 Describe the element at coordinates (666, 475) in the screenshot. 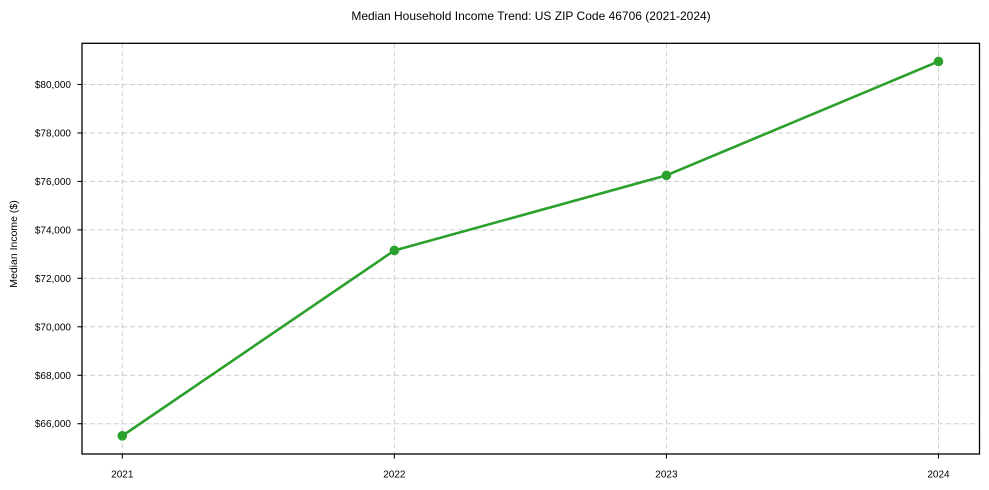

I see `x-tick-label: 2023` at that location.